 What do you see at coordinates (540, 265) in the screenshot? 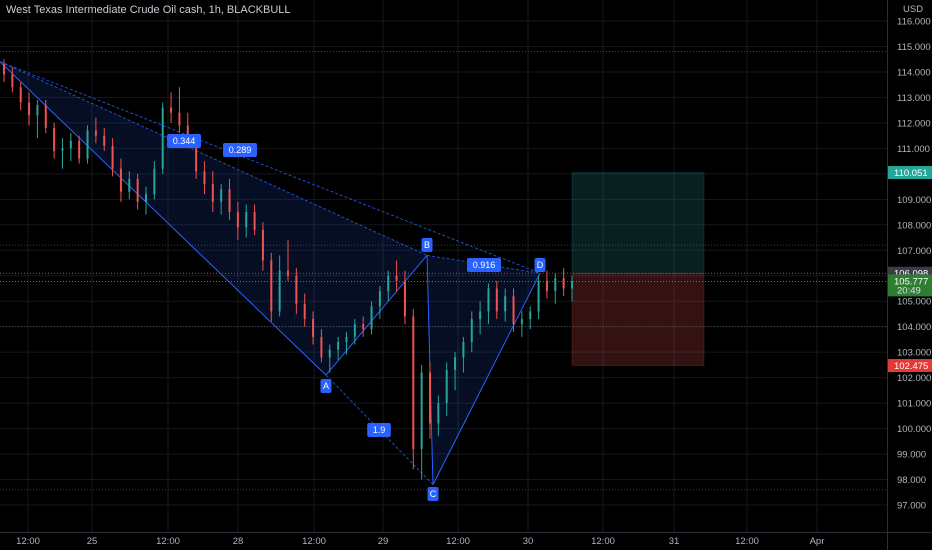
I see `pattern-point-d: D` at bounding box center [540, 265].